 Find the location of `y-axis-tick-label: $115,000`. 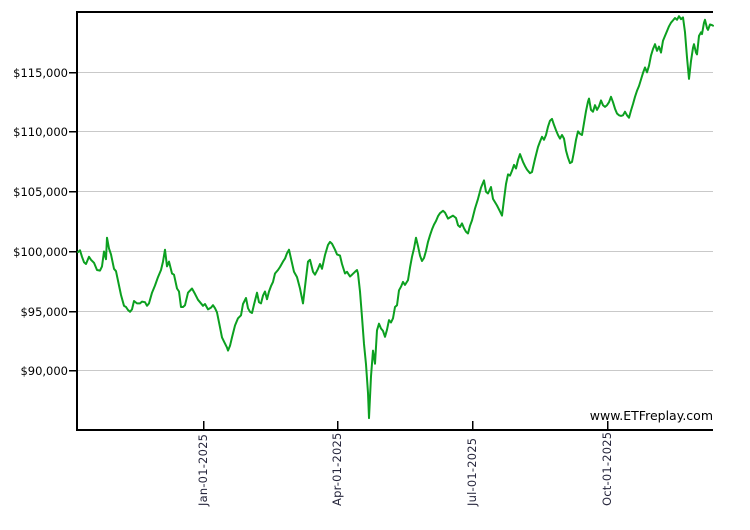

y-axis-tick-label: $115,000 is located at coordinates (40, 72).